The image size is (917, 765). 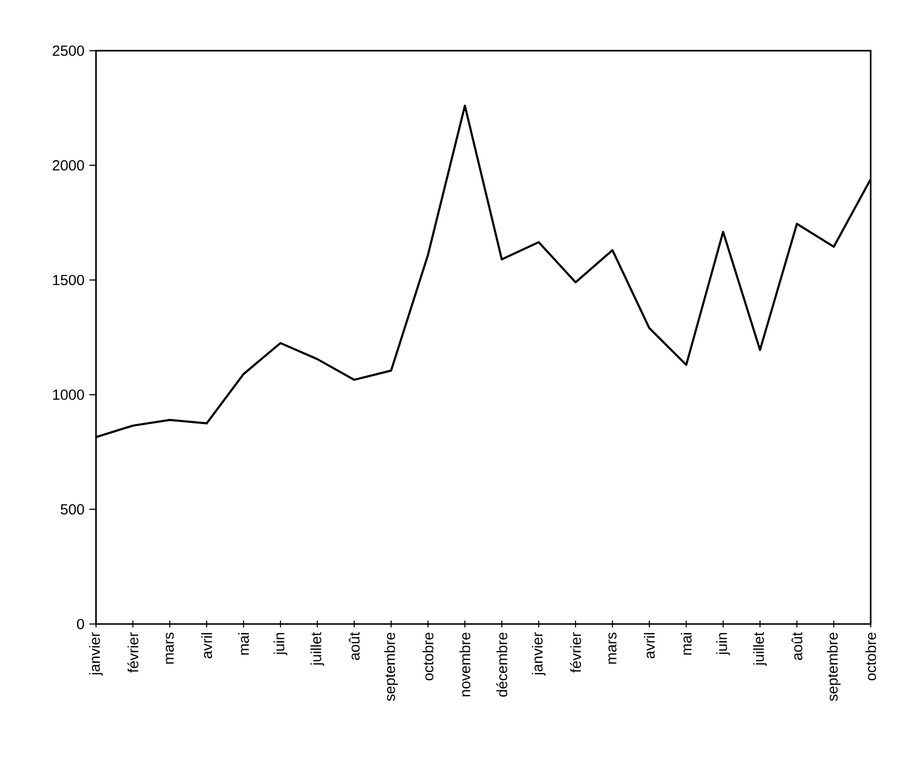 I want to click on y-tick-label: 1500, so click(x=68, y=280).